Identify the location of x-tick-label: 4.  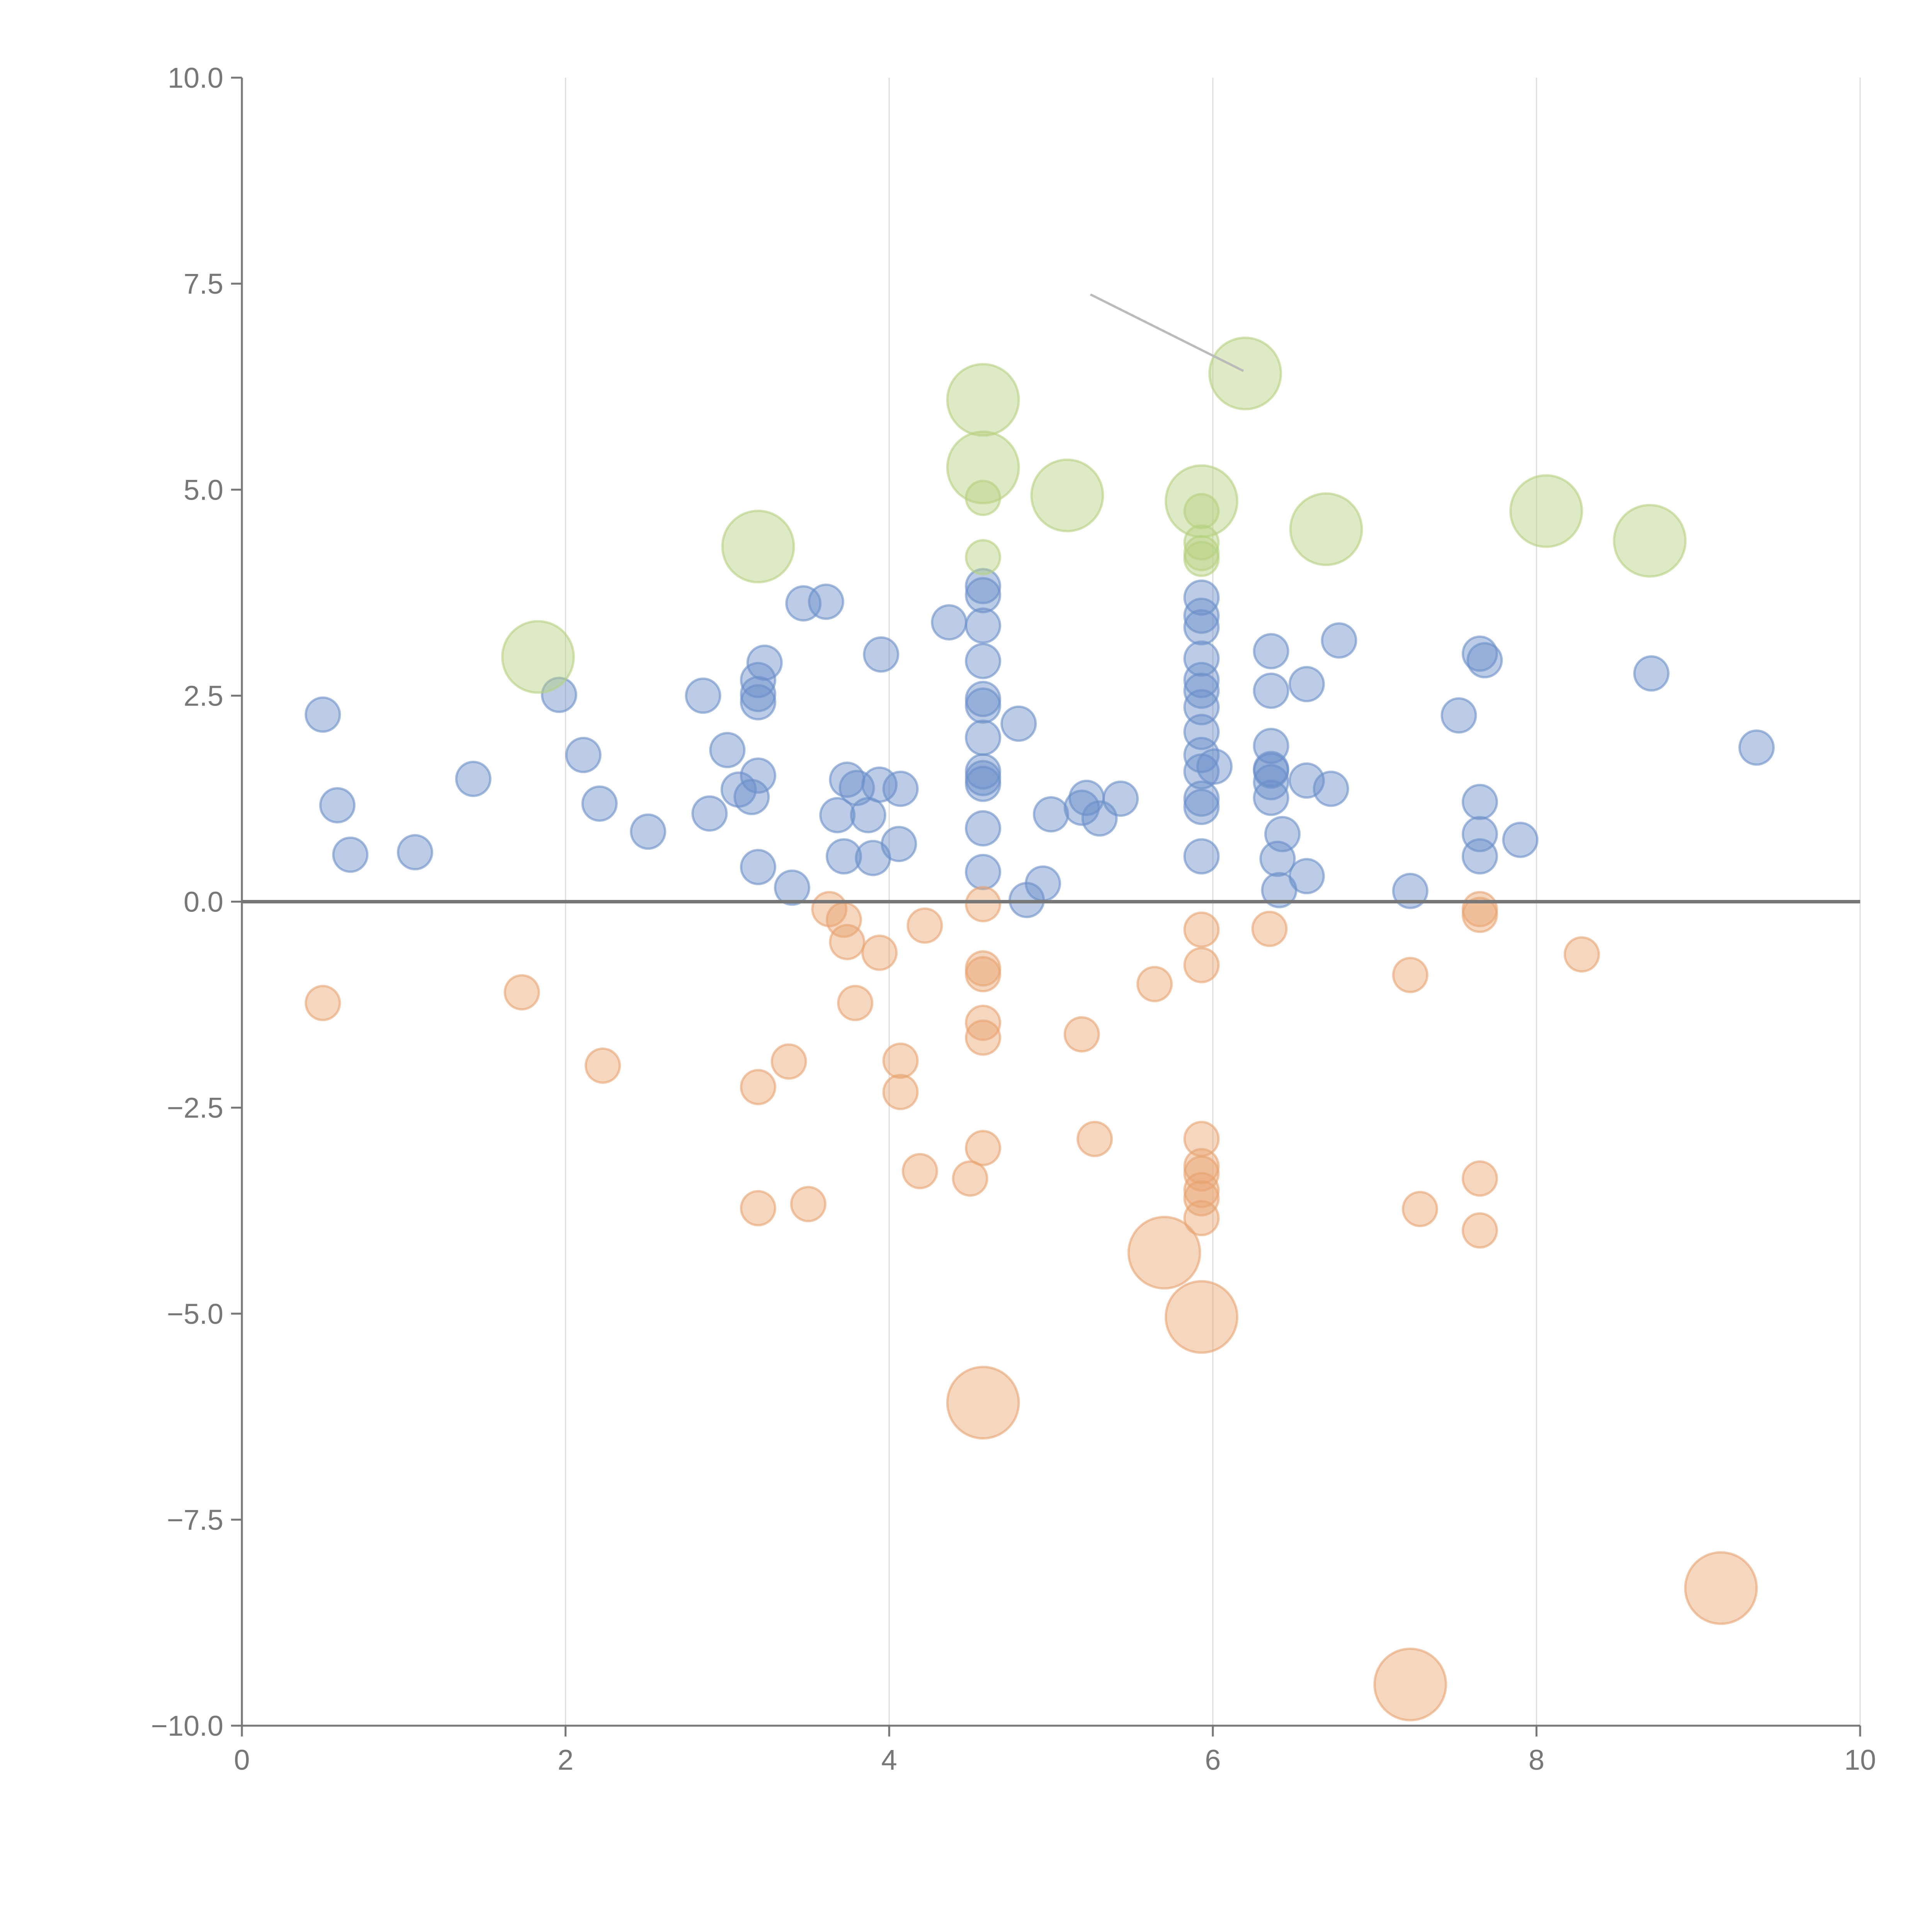
(889, 1760).